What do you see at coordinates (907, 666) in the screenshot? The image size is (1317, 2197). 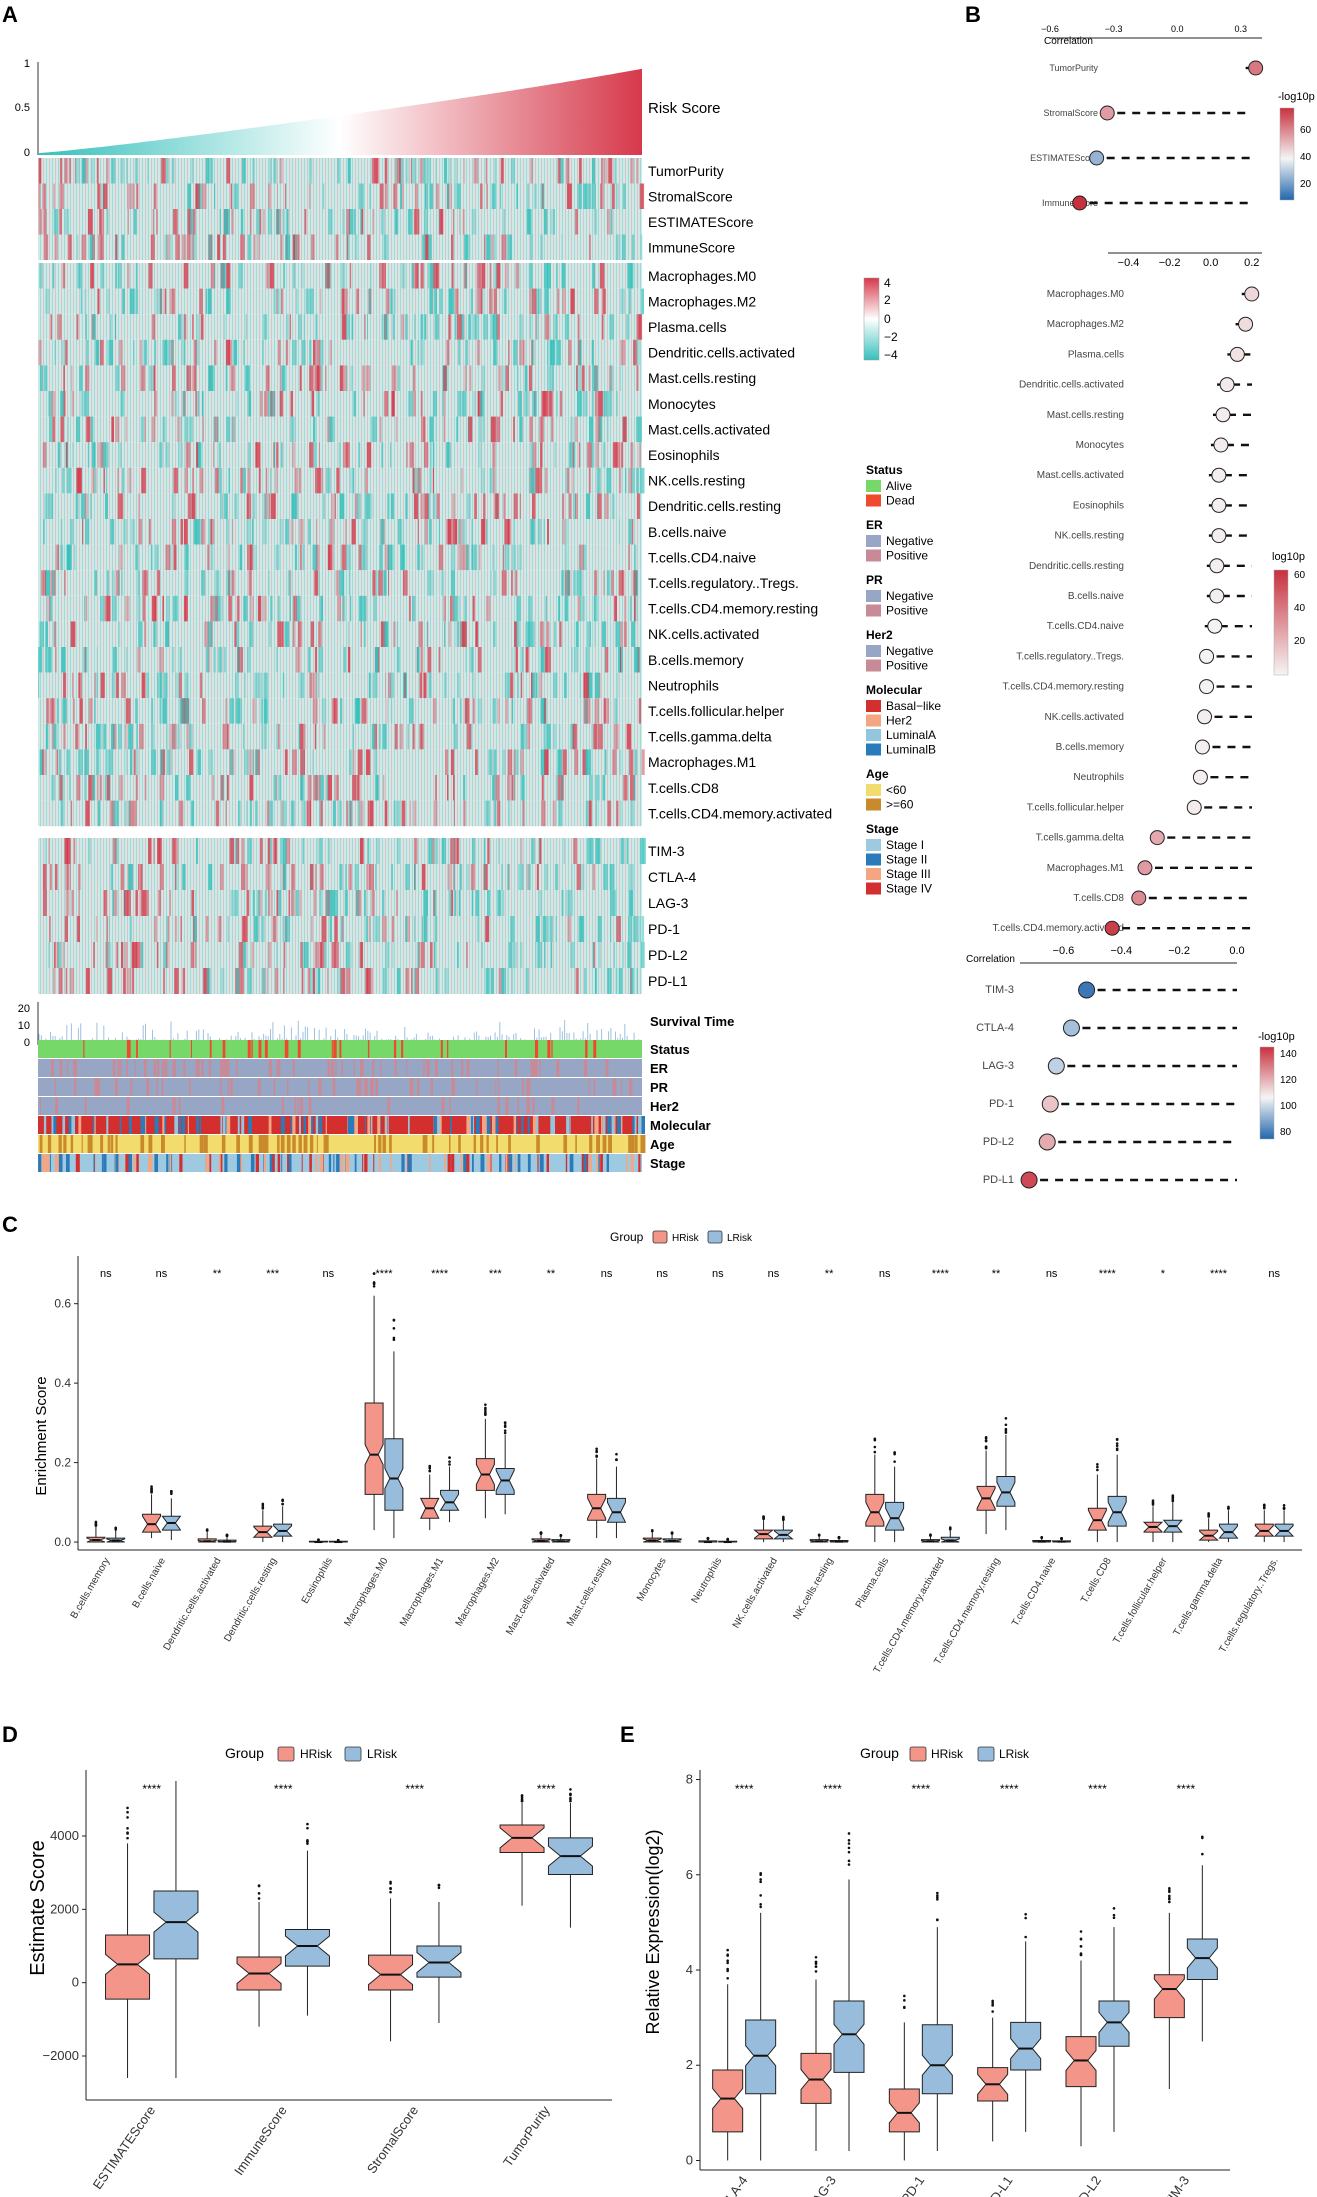 I see `legend-item: Positive` at bounding box center [907, 666].